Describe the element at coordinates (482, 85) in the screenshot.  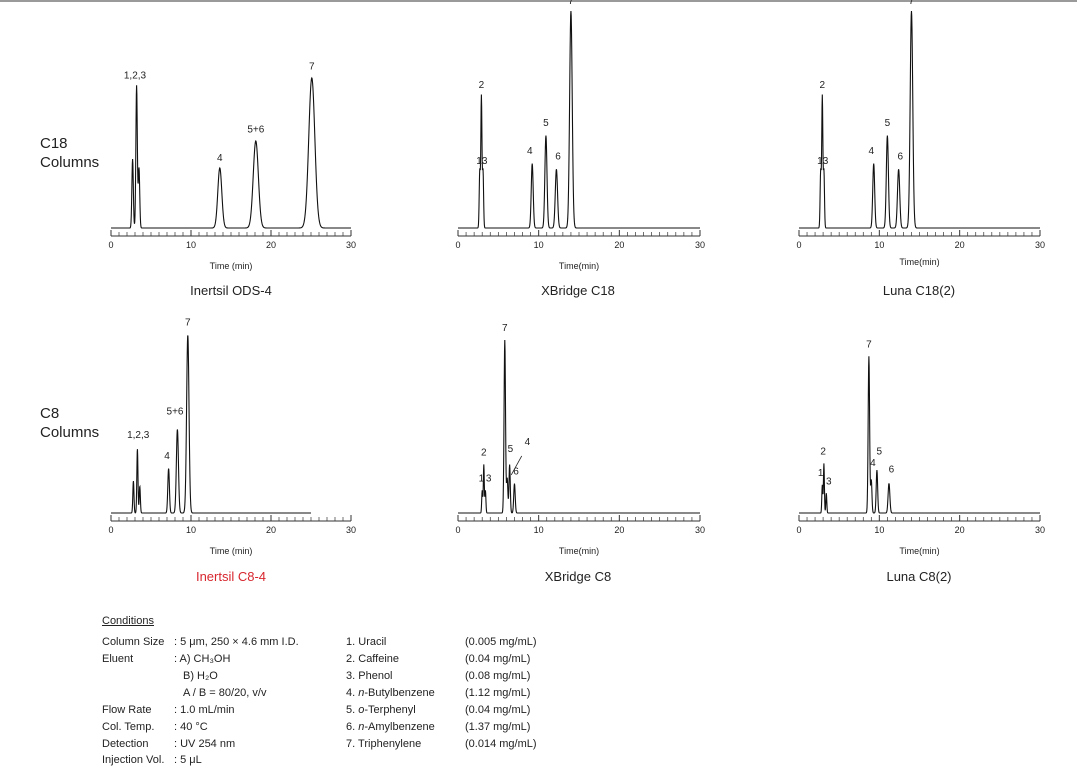
I see `peak-label: 2` at that location.